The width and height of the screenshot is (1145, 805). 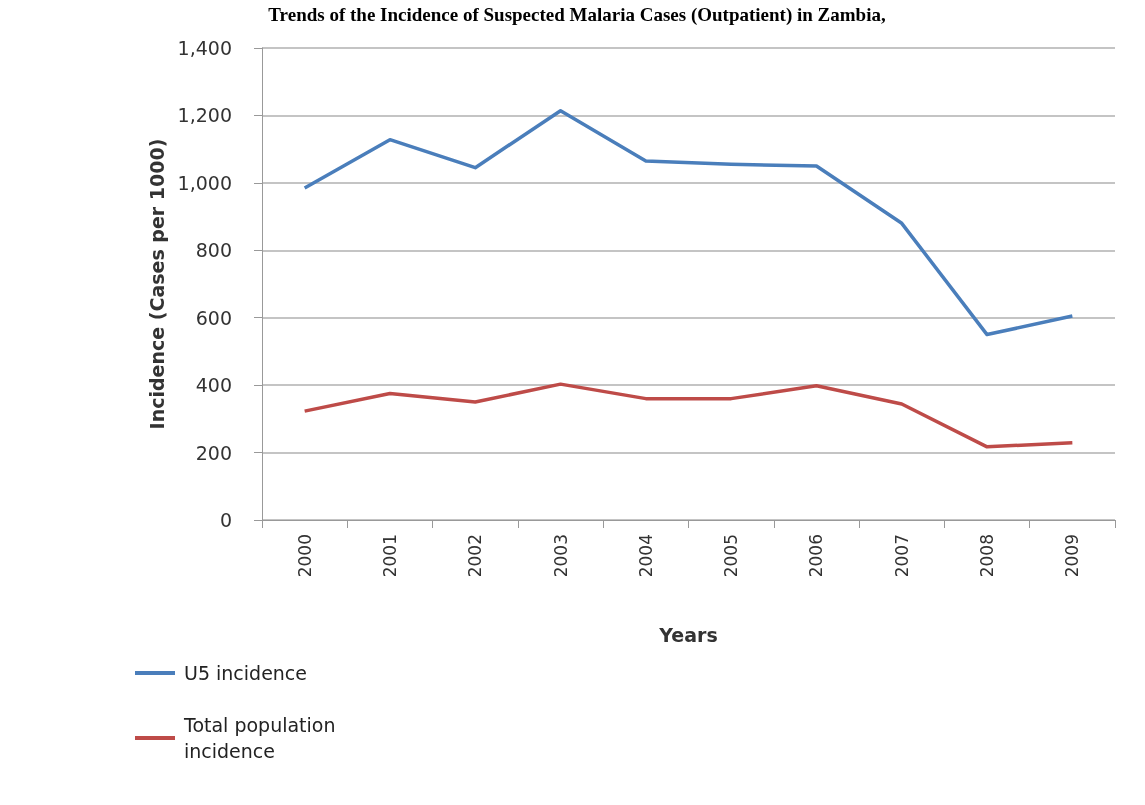 I want to click on x-axis-title: Years, so click(x=688, y=634).